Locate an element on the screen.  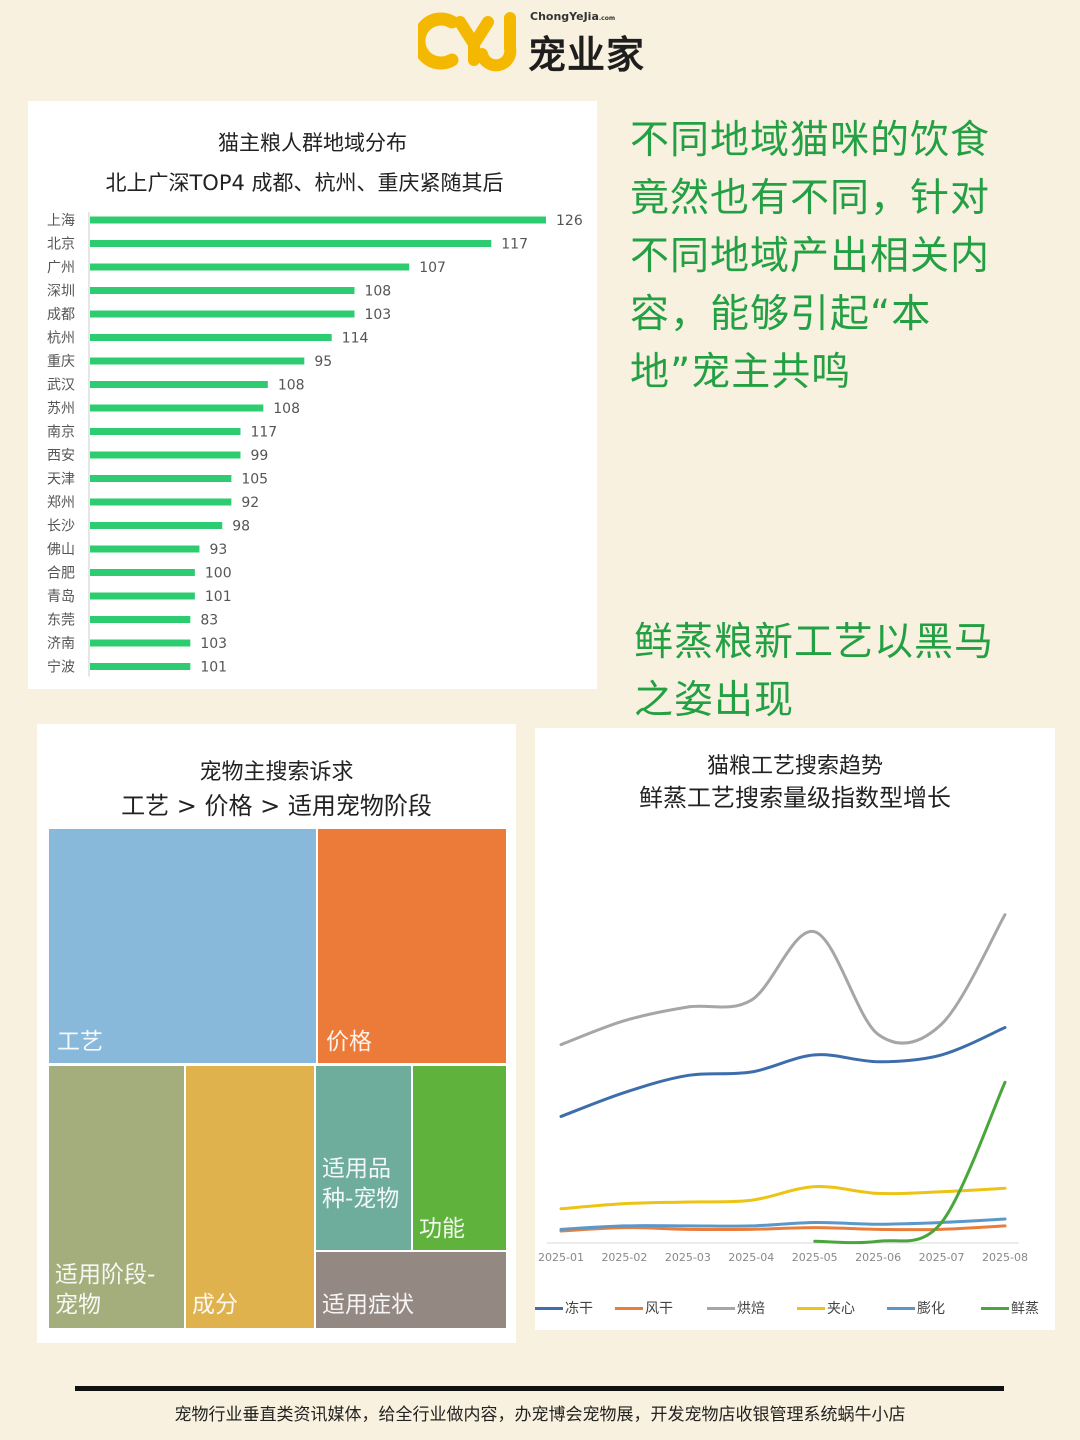
chart-title: 猫粮工艺搜索趋势 is located at coordinates (794, 766).